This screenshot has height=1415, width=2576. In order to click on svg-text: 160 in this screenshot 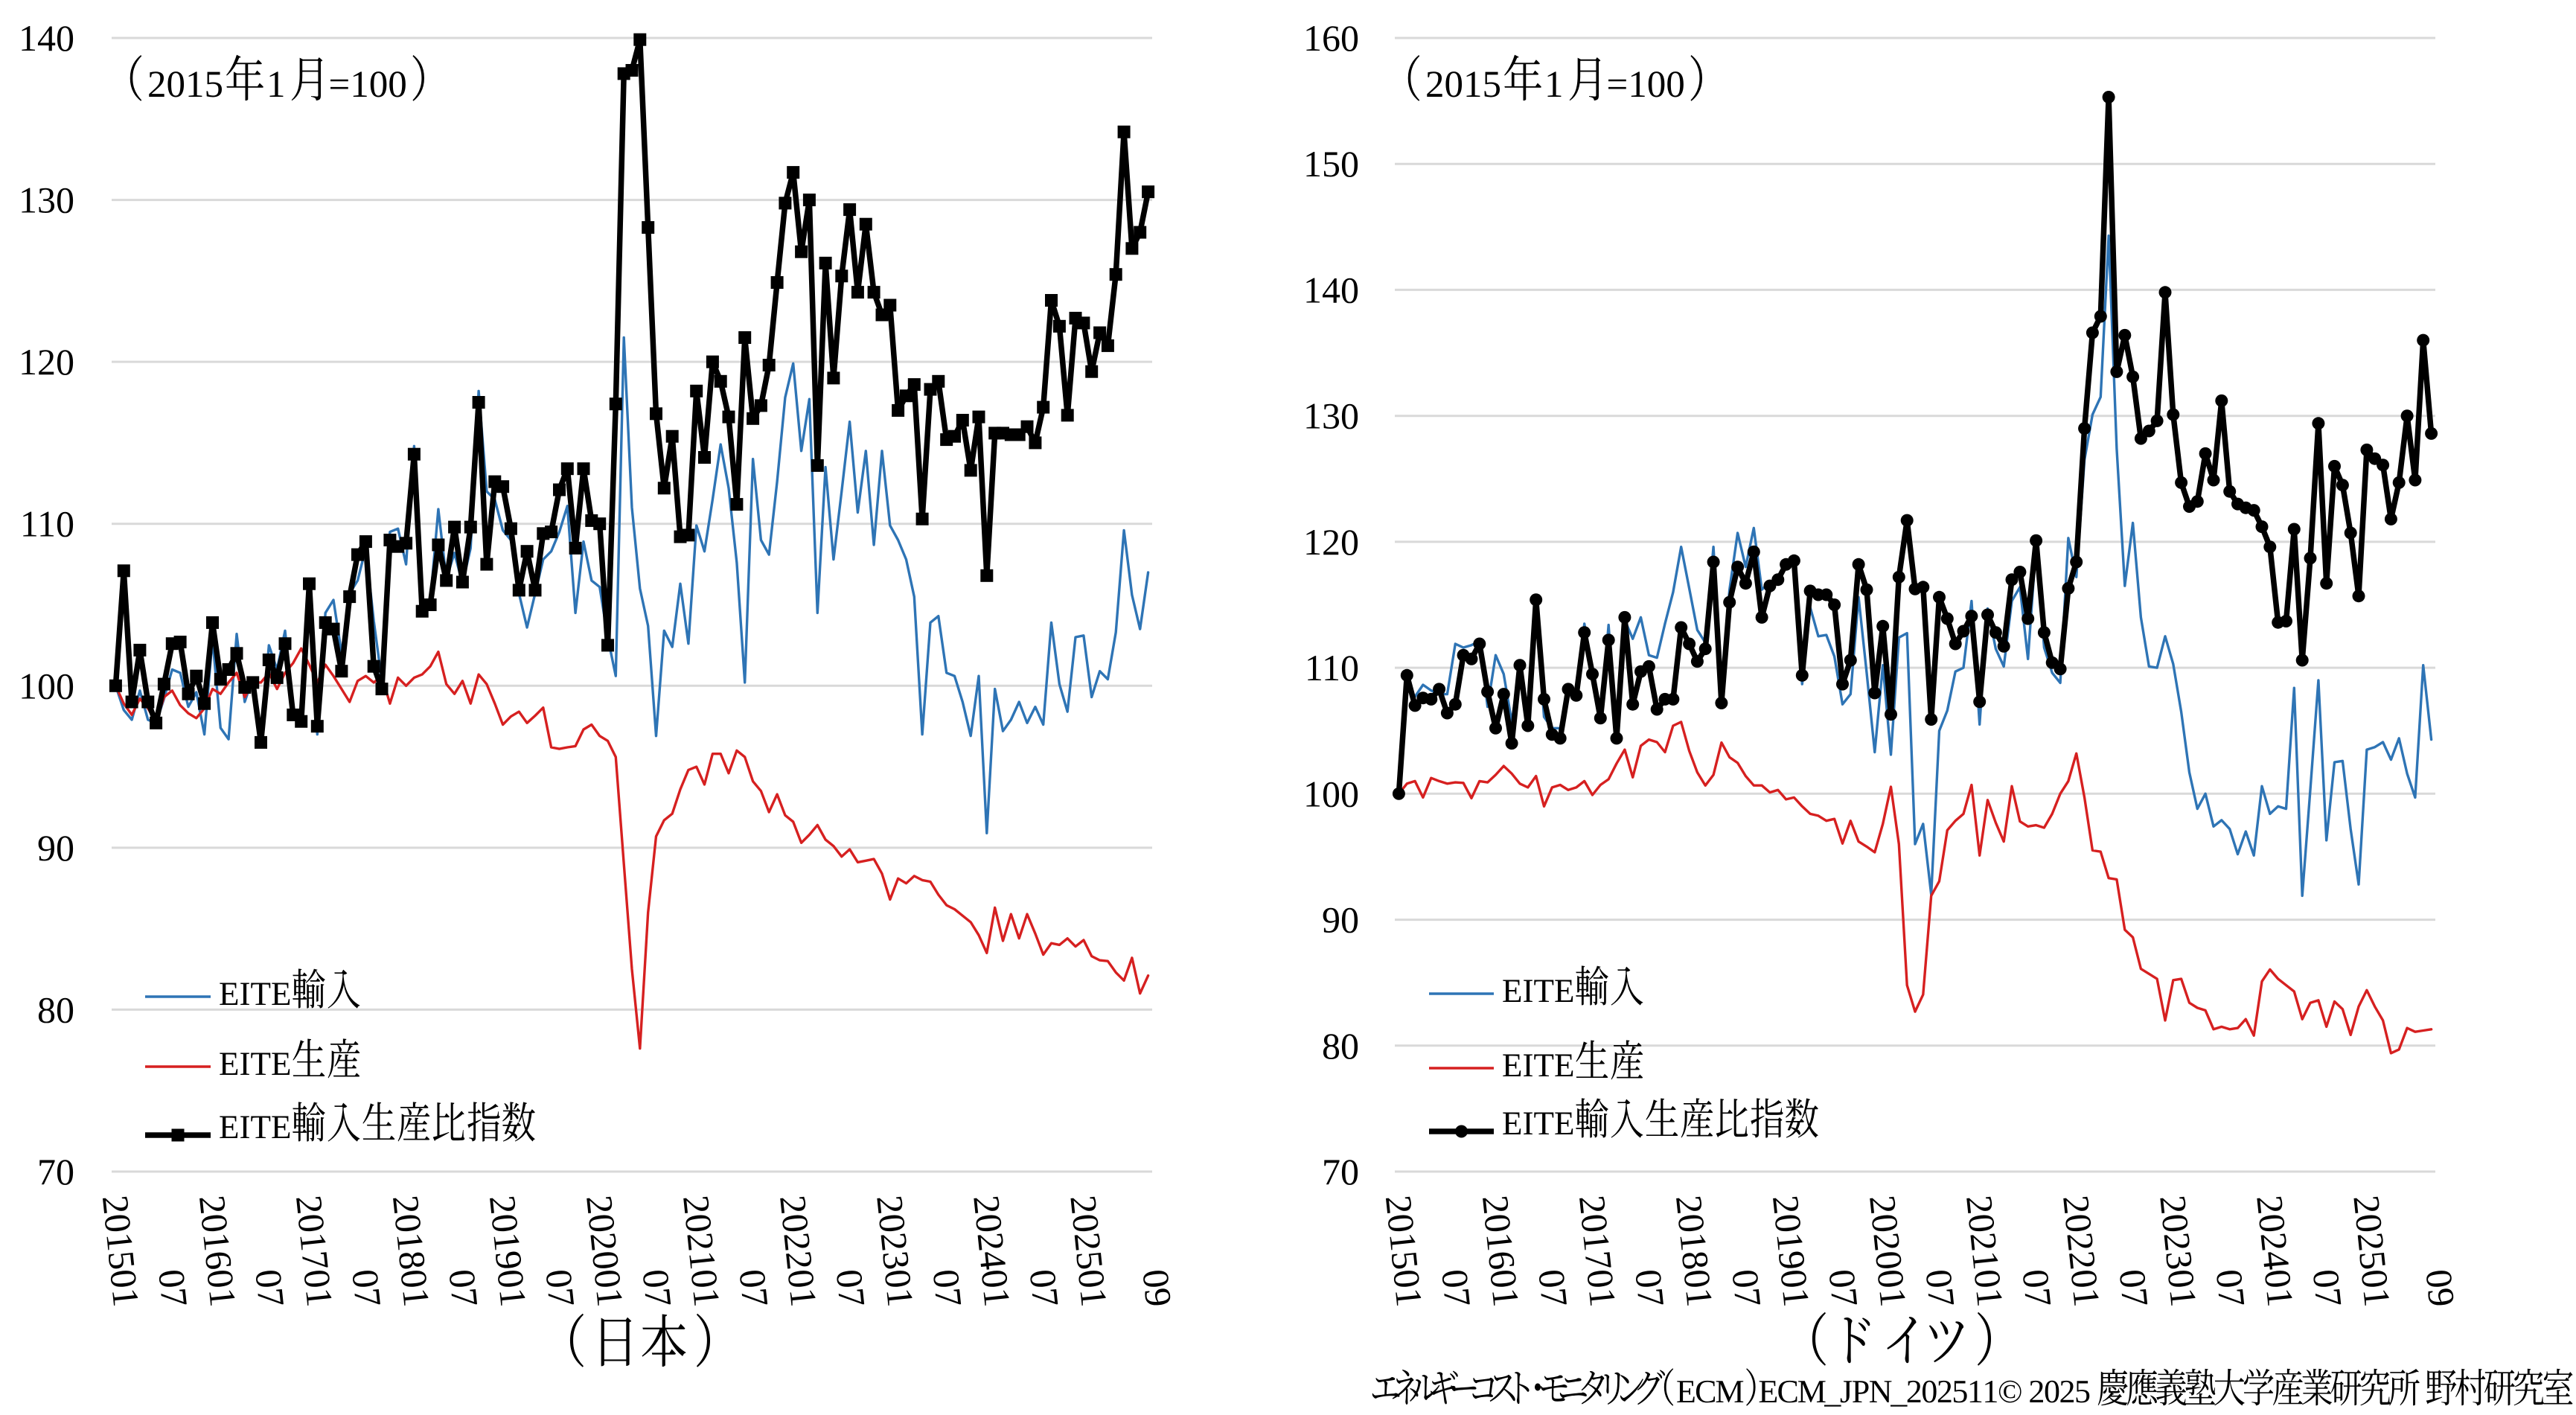, I will do `click(1331, 38)`.